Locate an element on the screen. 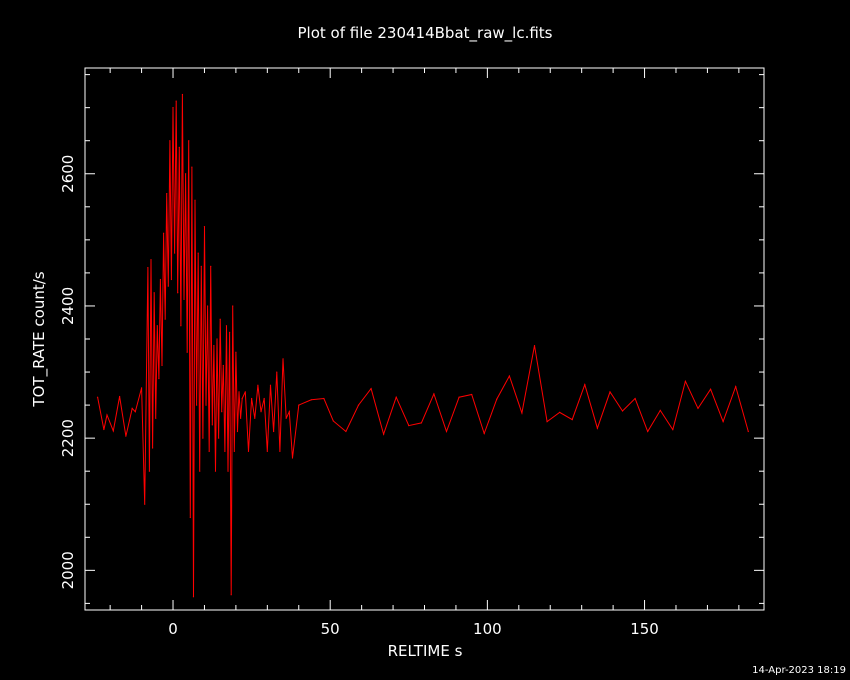 This screenshot has width=850, height=680. x-tick-label: 0 is located at coordinates (173, 629).